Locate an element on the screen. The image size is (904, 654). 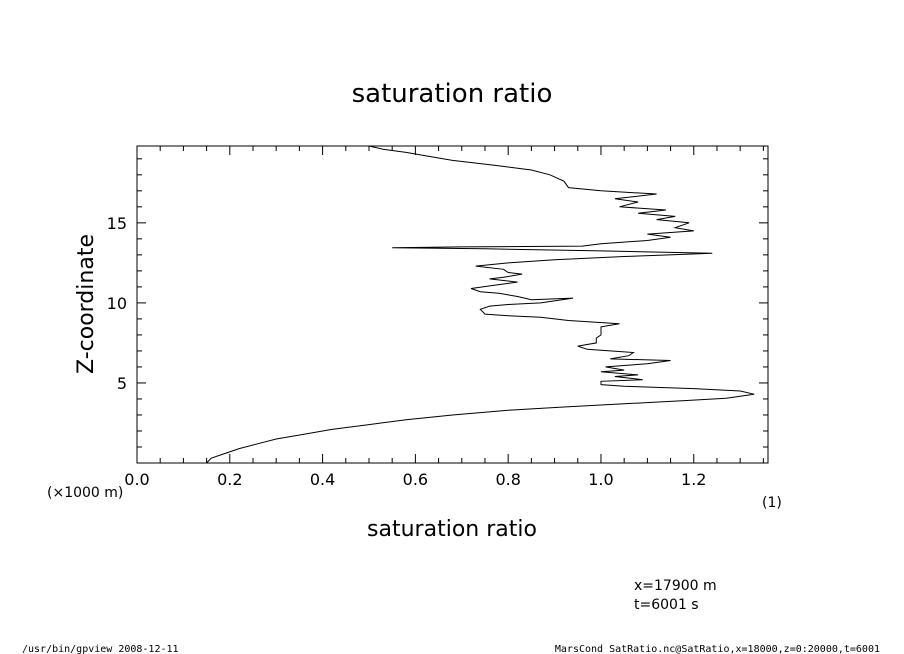
annotation-t: t=6001 s is located at coordinates (666, 605).